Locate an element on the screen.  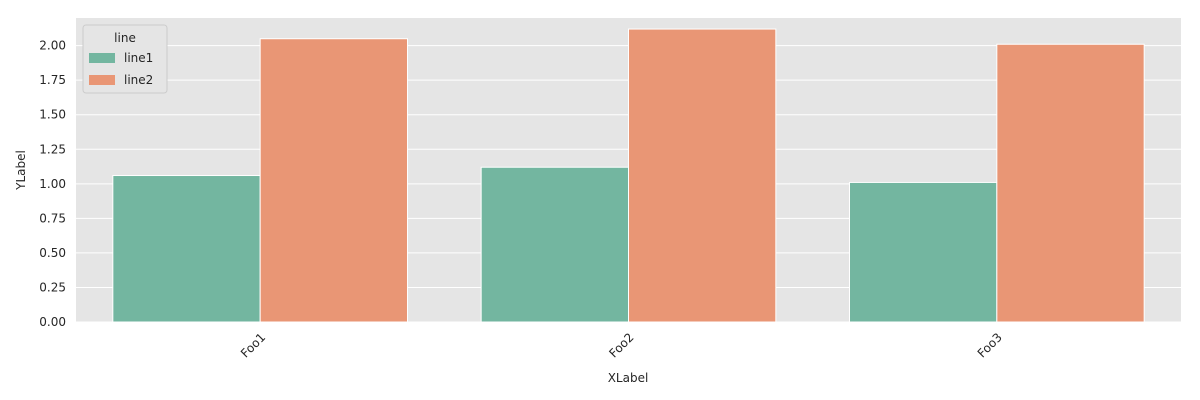
x-tick-label: Foo3 is located at coordinates (990, 345).